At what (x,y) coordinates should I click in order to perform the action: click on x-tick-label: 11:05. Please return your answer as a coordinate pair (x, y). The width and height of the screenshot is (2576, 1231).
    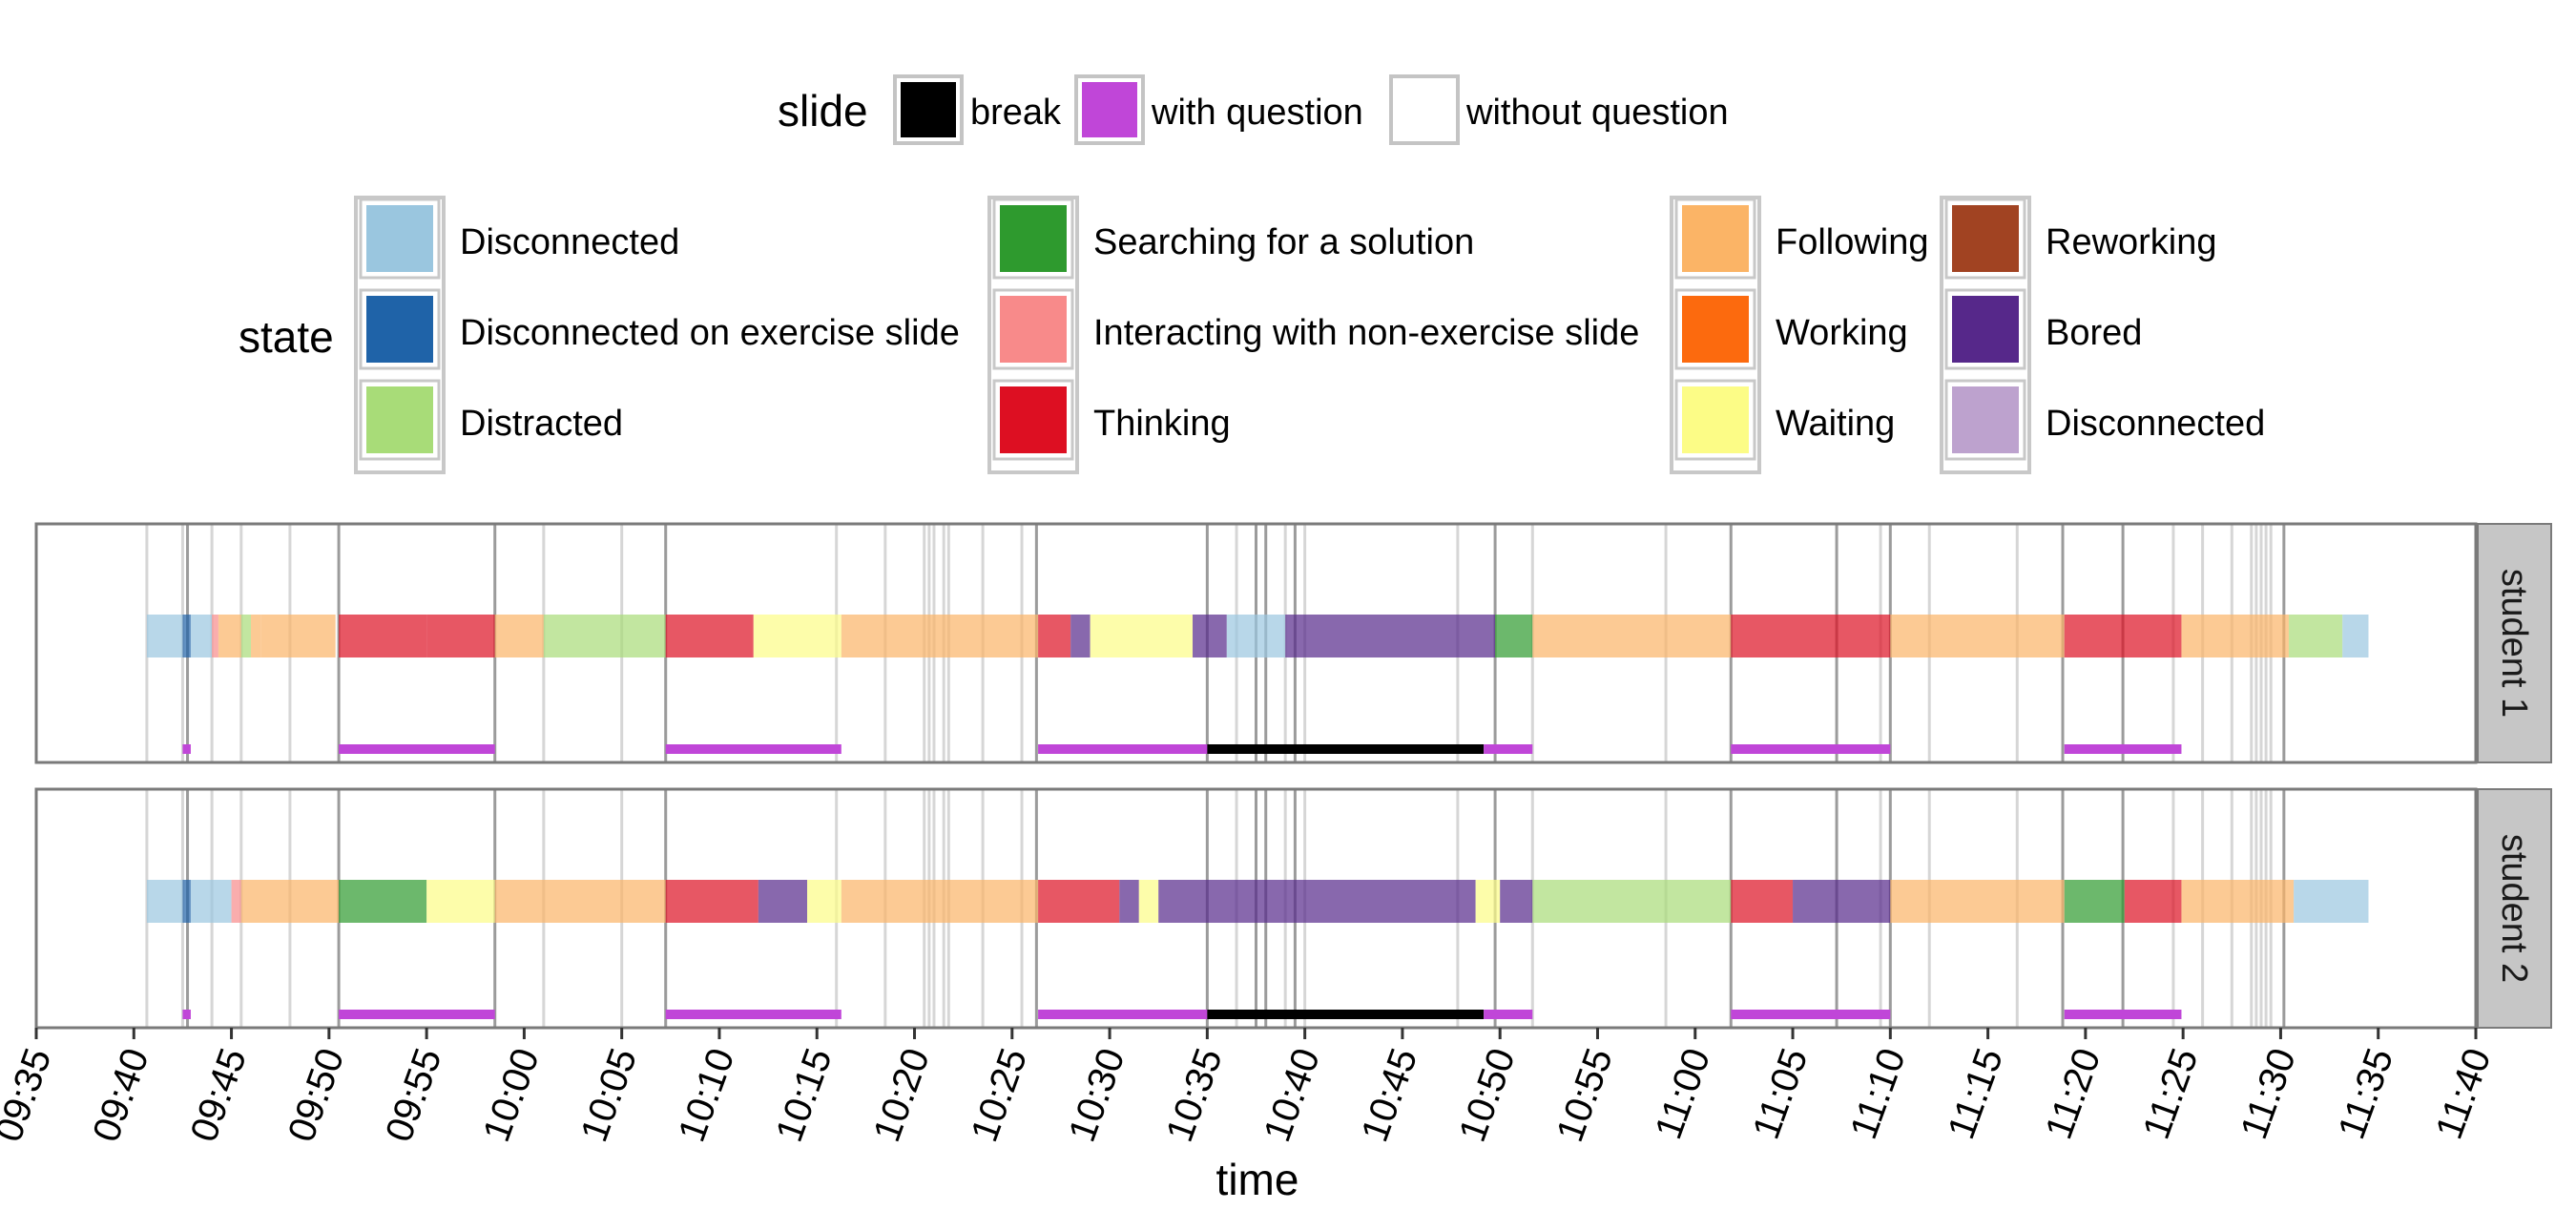
    Looking at the image, I should click on (1781, 1094).